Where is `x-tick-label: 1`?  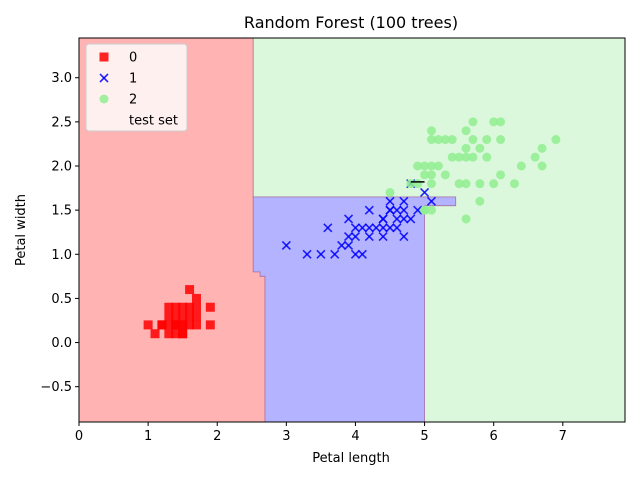
x-tick-label: 1 is located at coordinates (148, 436).